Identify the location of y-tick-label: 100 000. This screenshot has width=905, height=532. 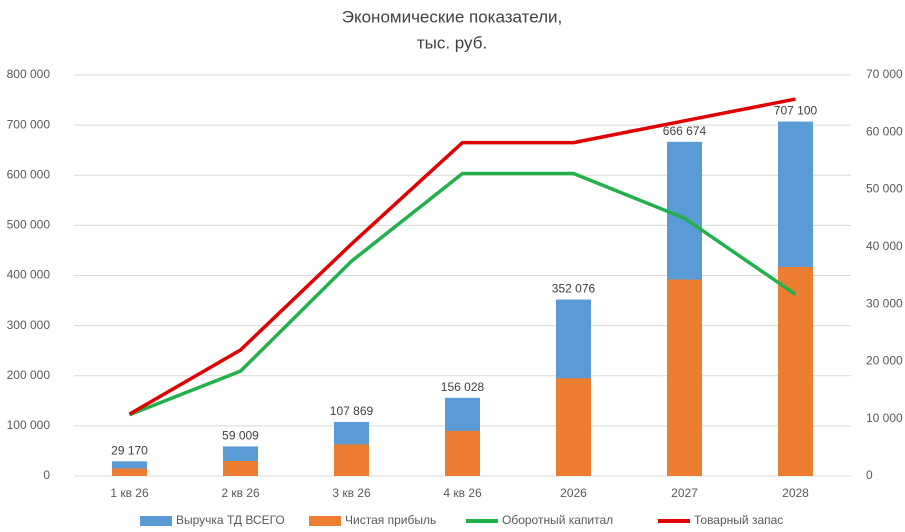
(29, 425).